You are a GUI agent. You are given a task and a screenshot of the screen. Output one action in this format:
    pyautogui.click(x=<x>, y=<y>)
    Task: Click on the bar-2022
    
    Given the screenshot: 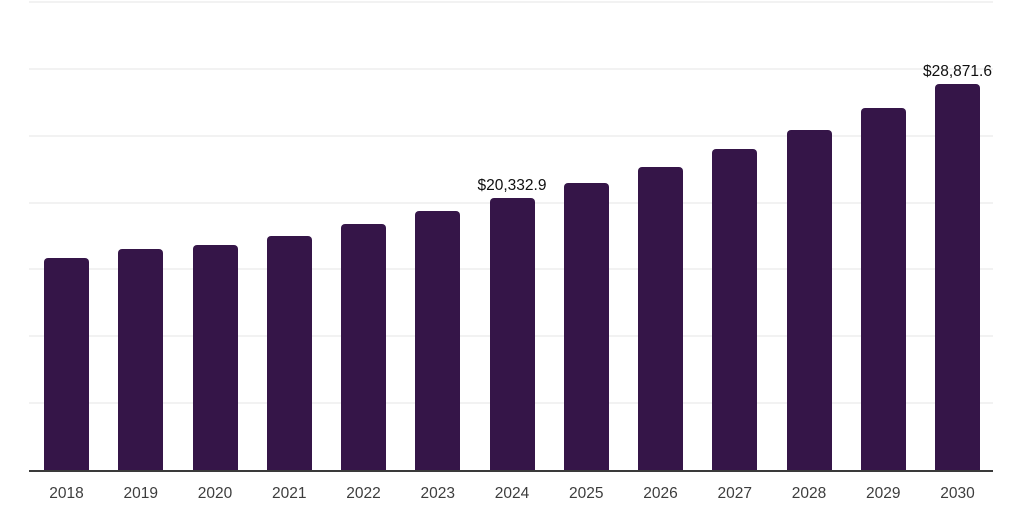 What is the action you would take?
    pyautogui.click(x=363, y=346)
    